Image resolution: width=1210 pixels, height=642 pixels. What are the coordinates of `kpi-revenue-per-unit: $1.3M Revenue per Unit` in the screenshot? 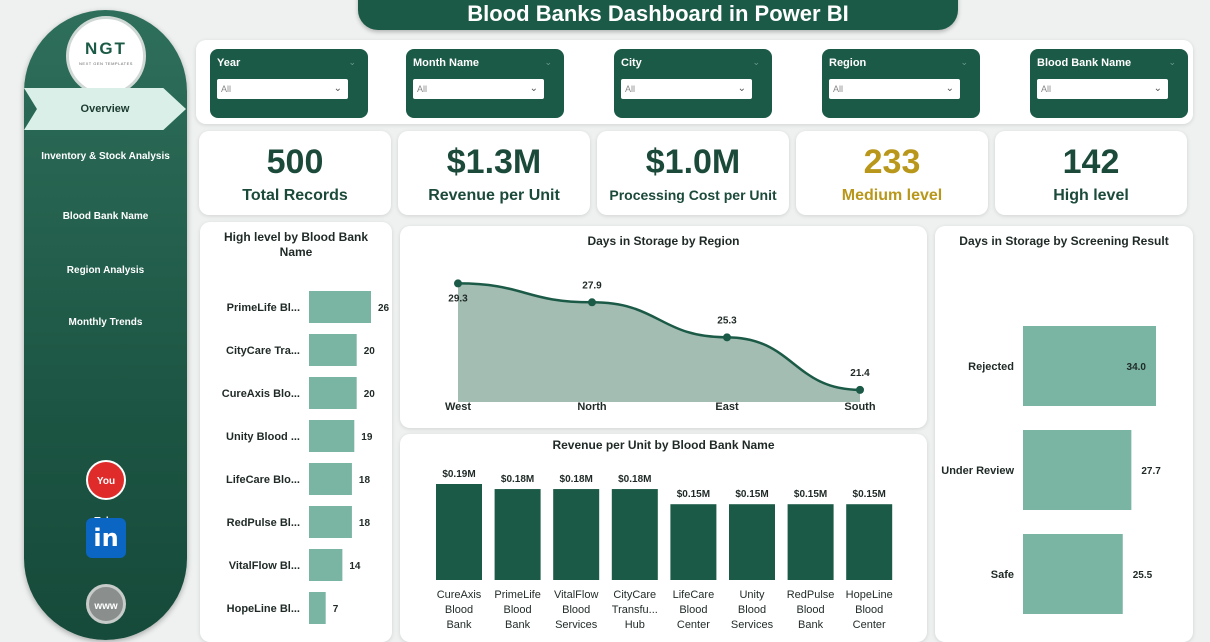 It's located at (494, 173).